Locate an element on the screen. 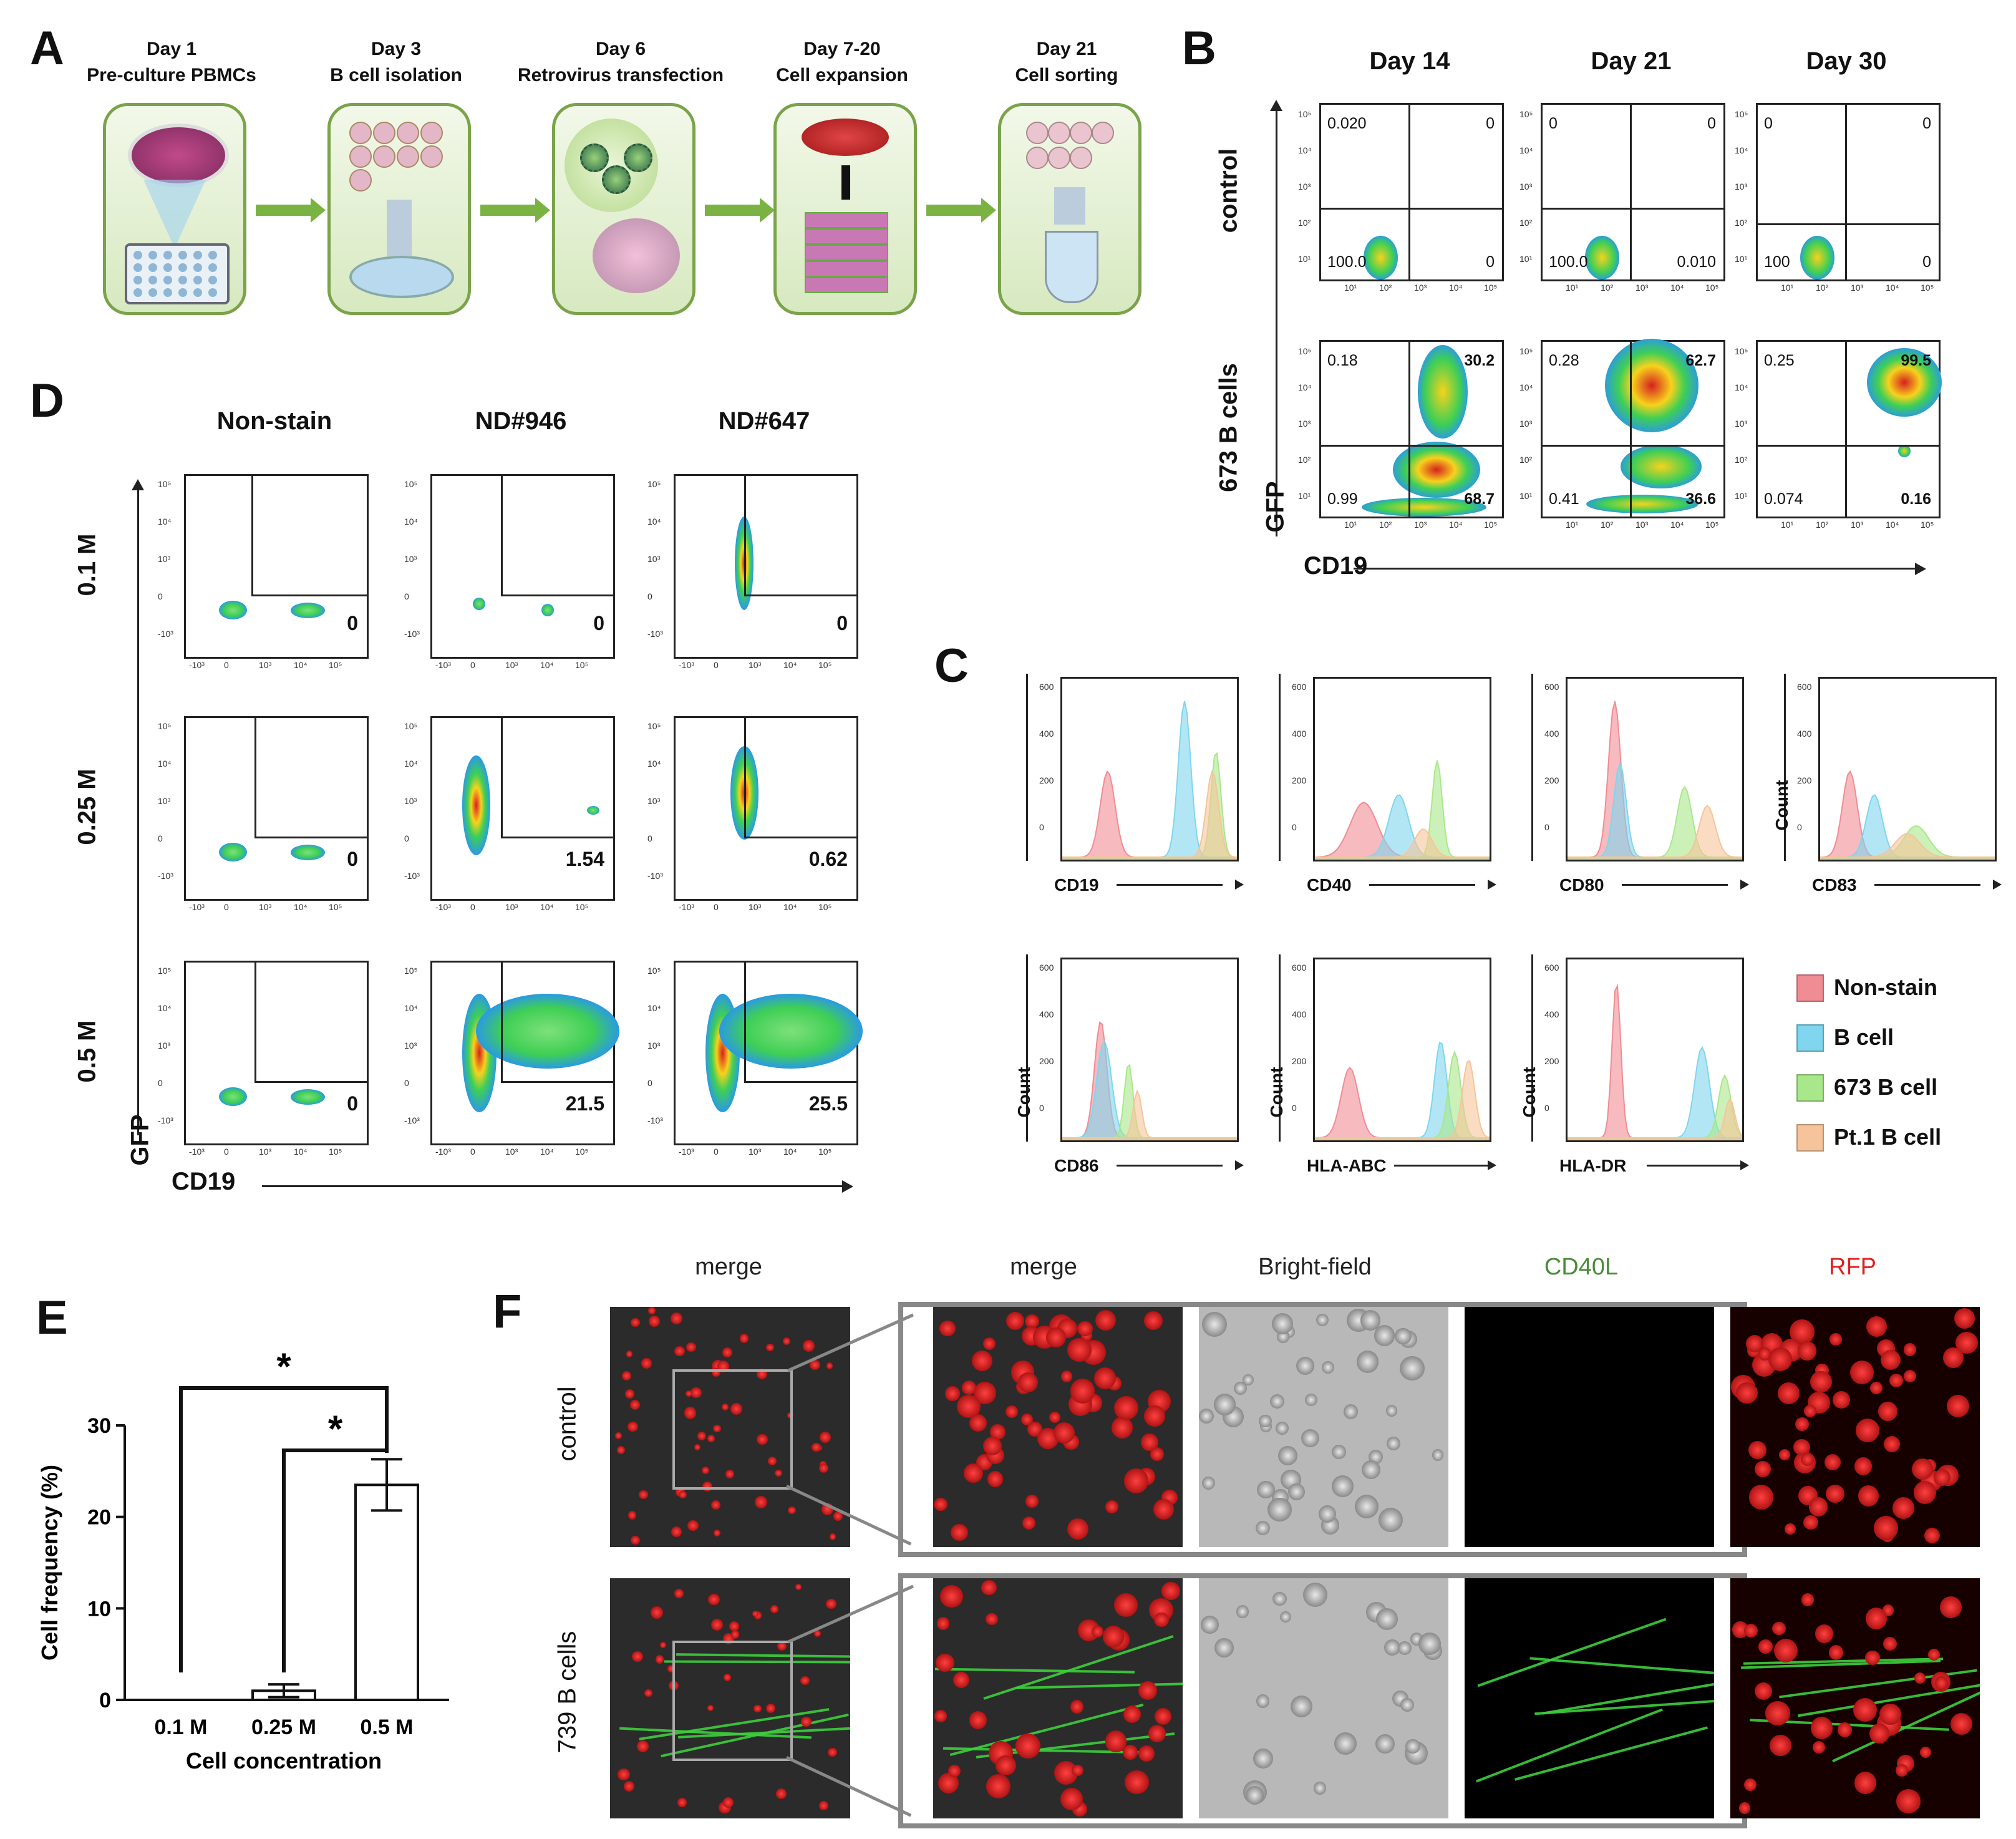  flow-plot: 0 0 100.0 0.010 is located at coordinates (1633, 192).